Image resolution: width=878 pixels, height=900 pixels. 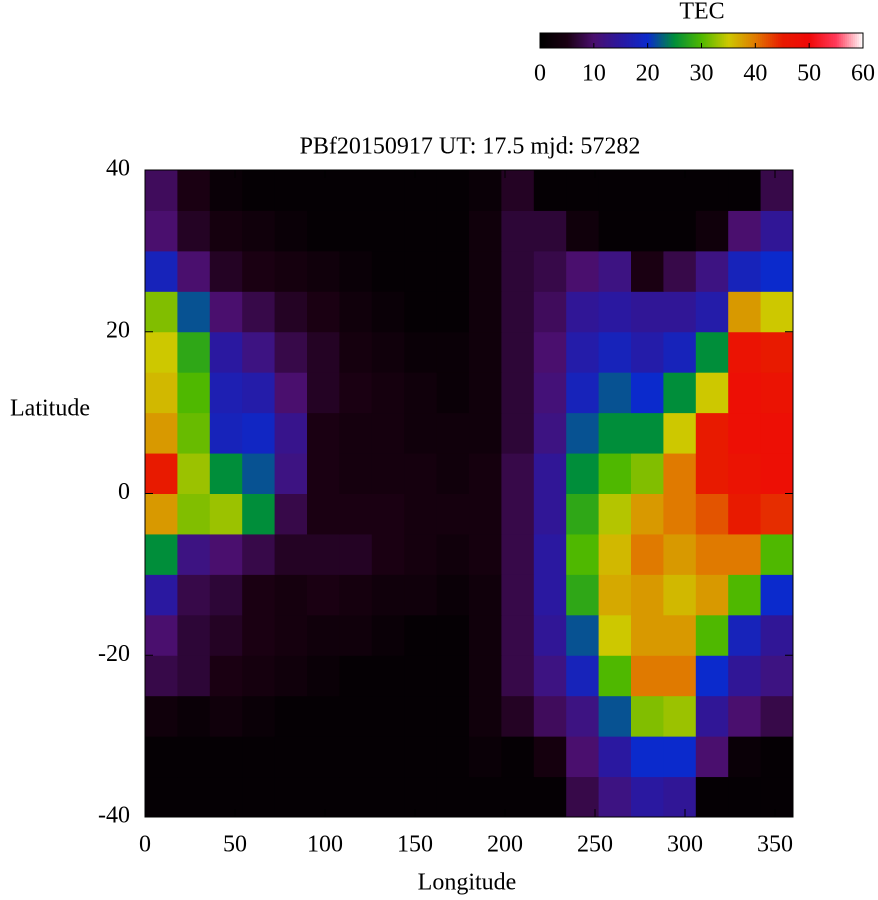 What do you see at coordinates (540, 74) in the screenshot?
I see `colorbar-tick-label: 0` at bounding box center [540, 74].